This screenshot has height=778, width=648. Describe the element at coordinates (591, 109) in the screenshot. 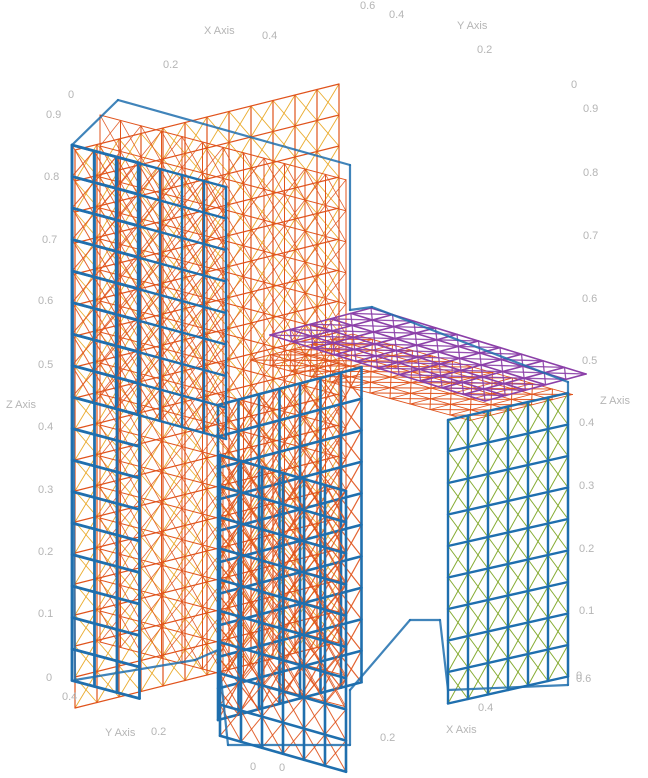

I see `z-tick-right: 0.9` at that location.